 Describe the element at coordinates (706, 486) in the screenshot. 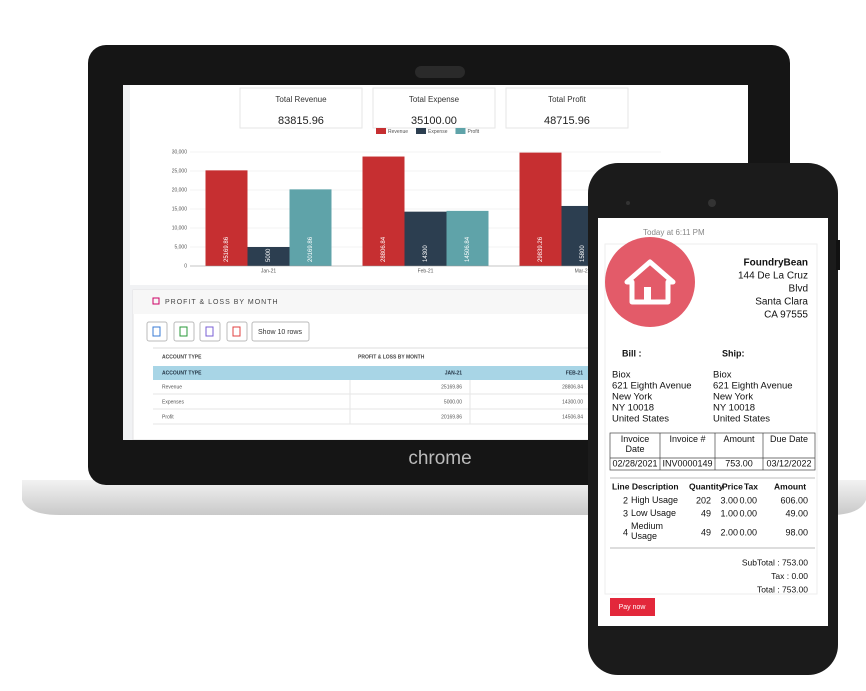

I see `line-header: Quantity` at that location.